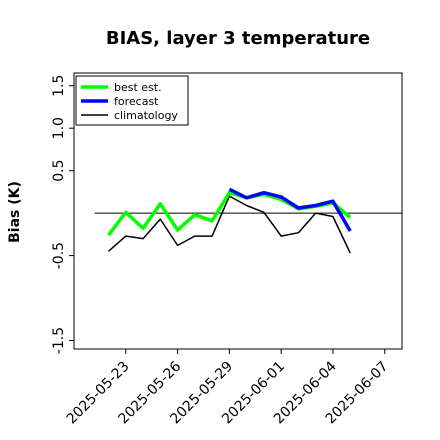 The height and width of the screenshot is (440, 440). Describe the element at coordinates (146, 115) in the screenshot. I see `legend-label-climatology: climatology` at that location.